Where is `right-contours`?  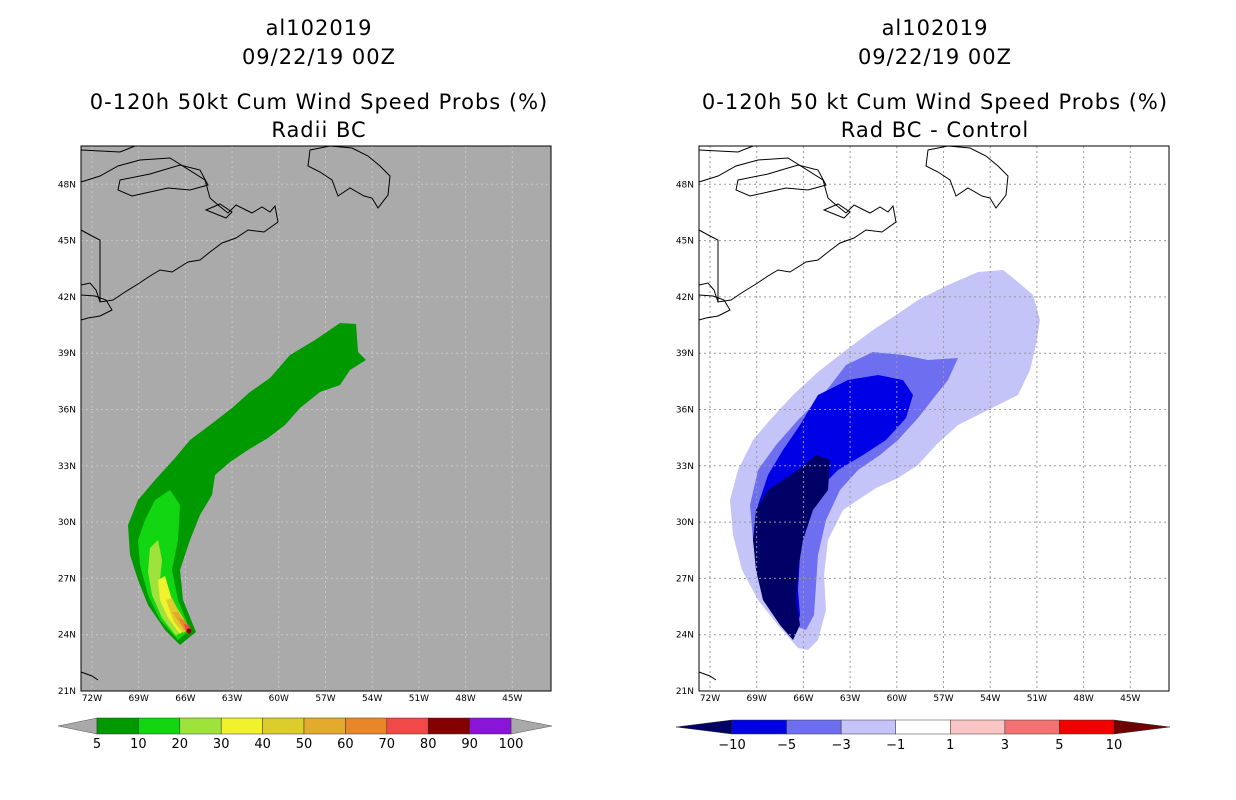
right-contours is located at coordinates (885, 460).